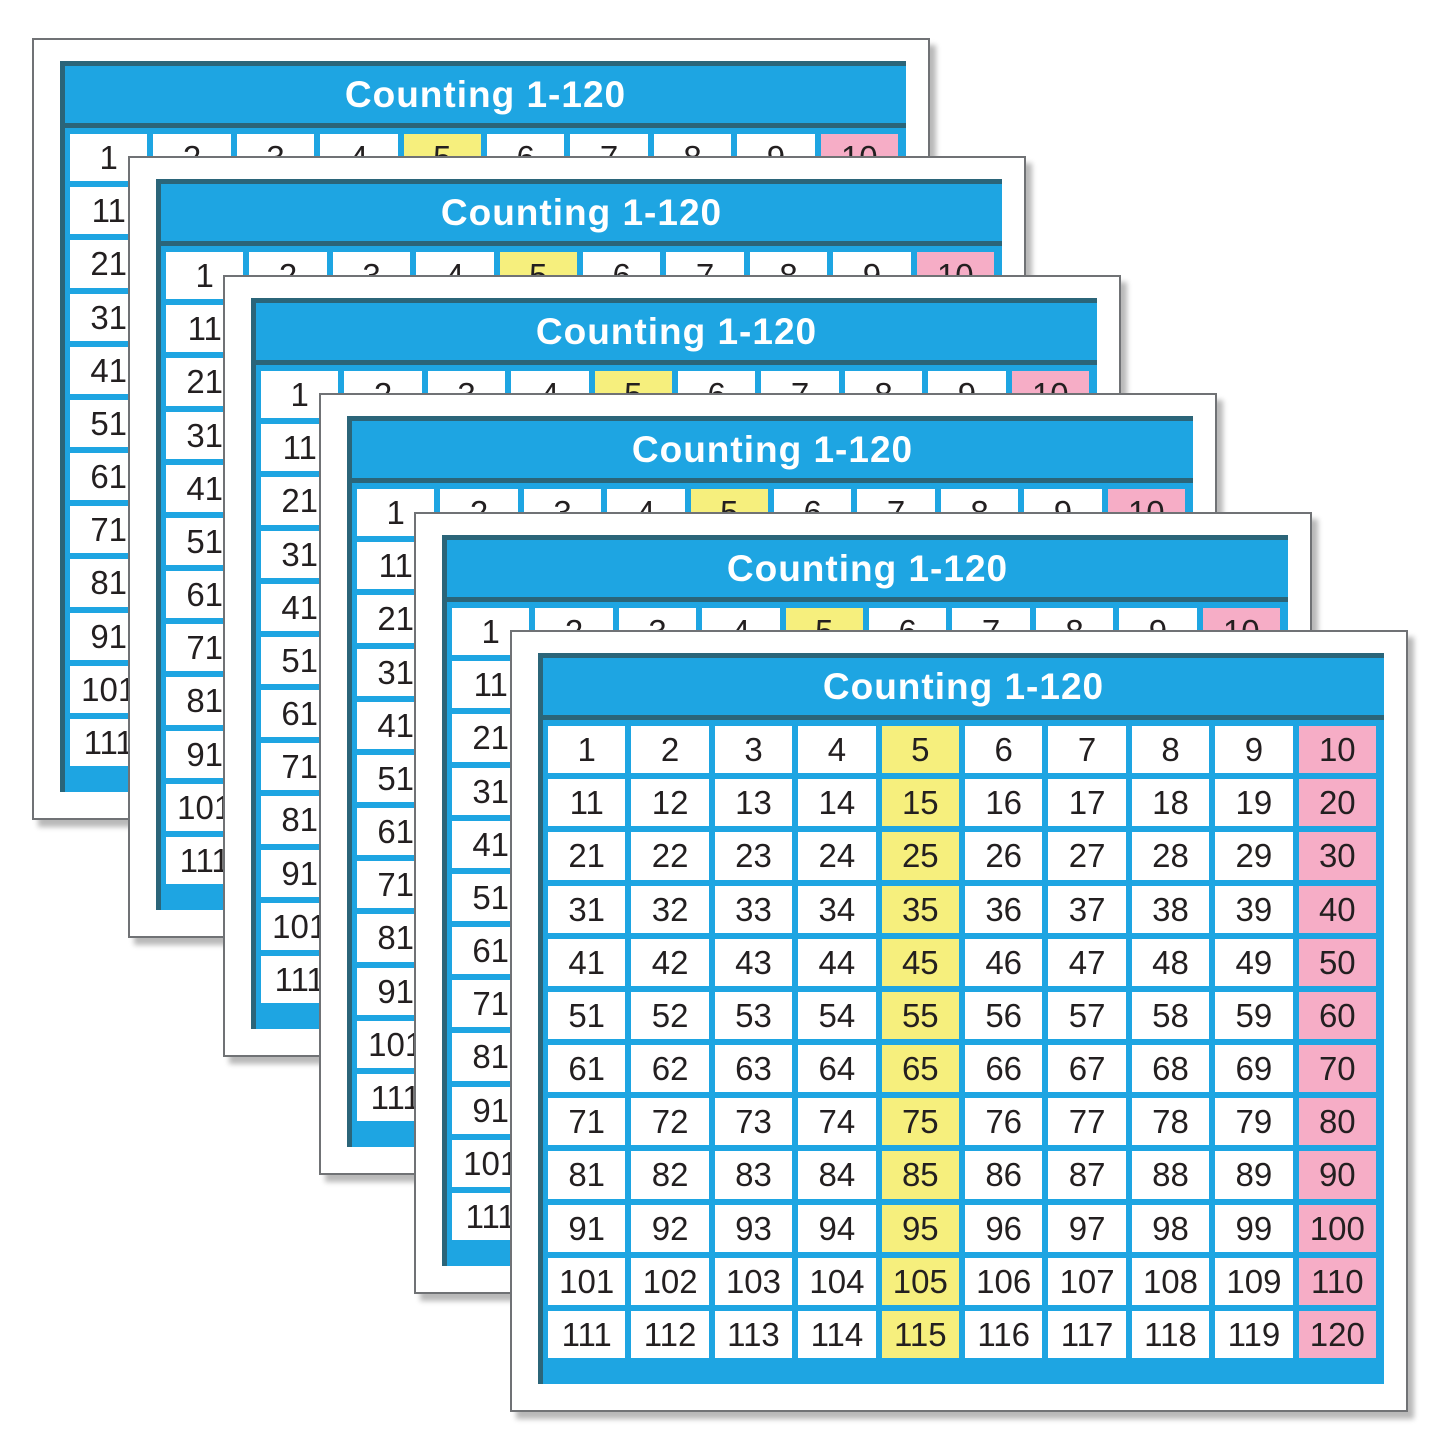  What do you see at coordinates (1337, 1069) in the screenshot?
I see `number-cell: 70` at bounding box center [1337, 1069].